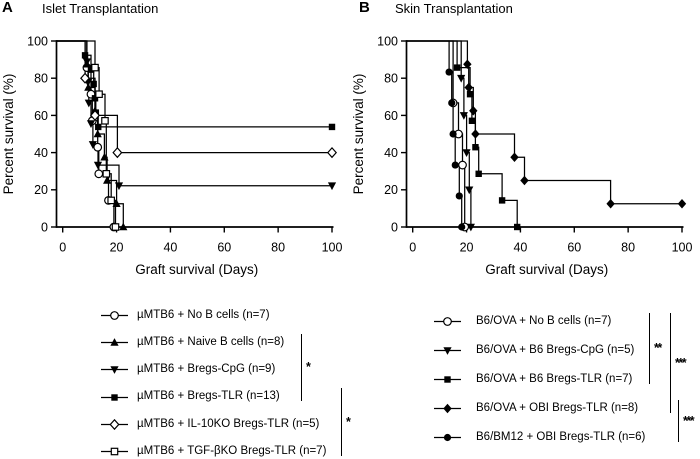 The width and height of the screenshot is (700, 459). I want to click on legend-label: µMTB6 + Naive B cells (n=8), so click(211, 342).